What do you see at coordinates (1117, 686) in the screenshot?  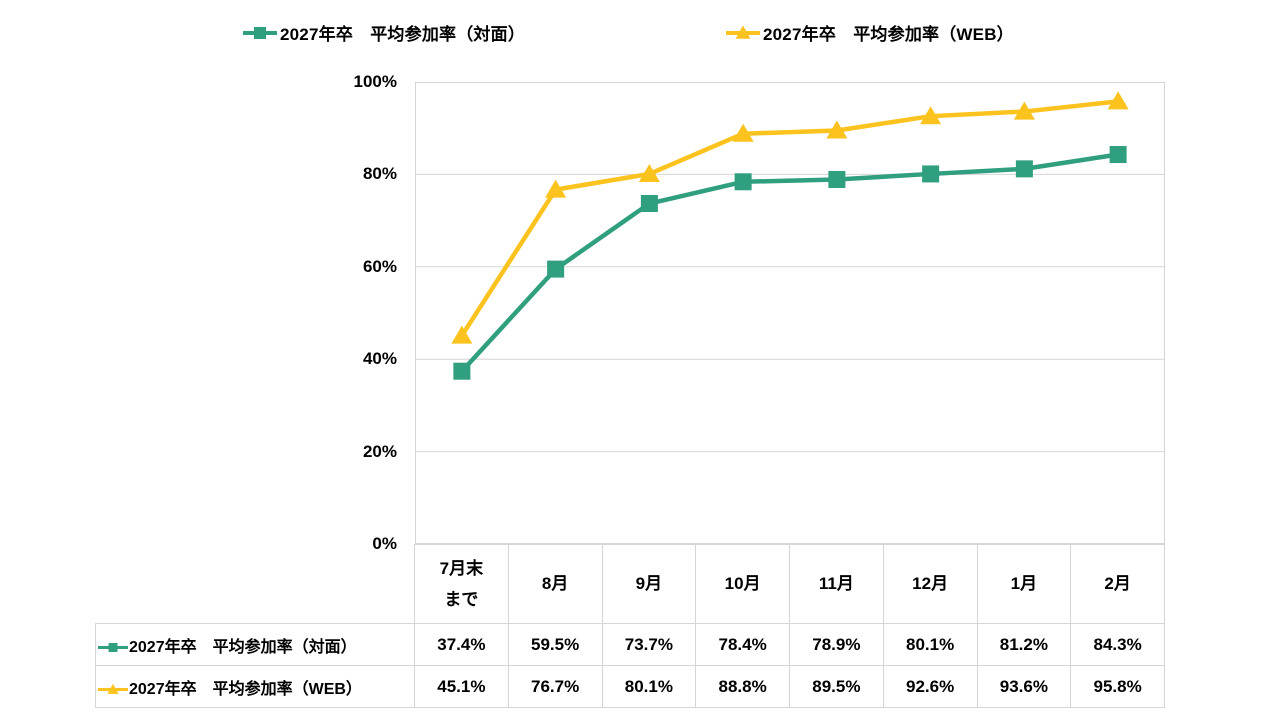 I see `table-value-cell: 95.8%` at bounding box center [1117, 686].